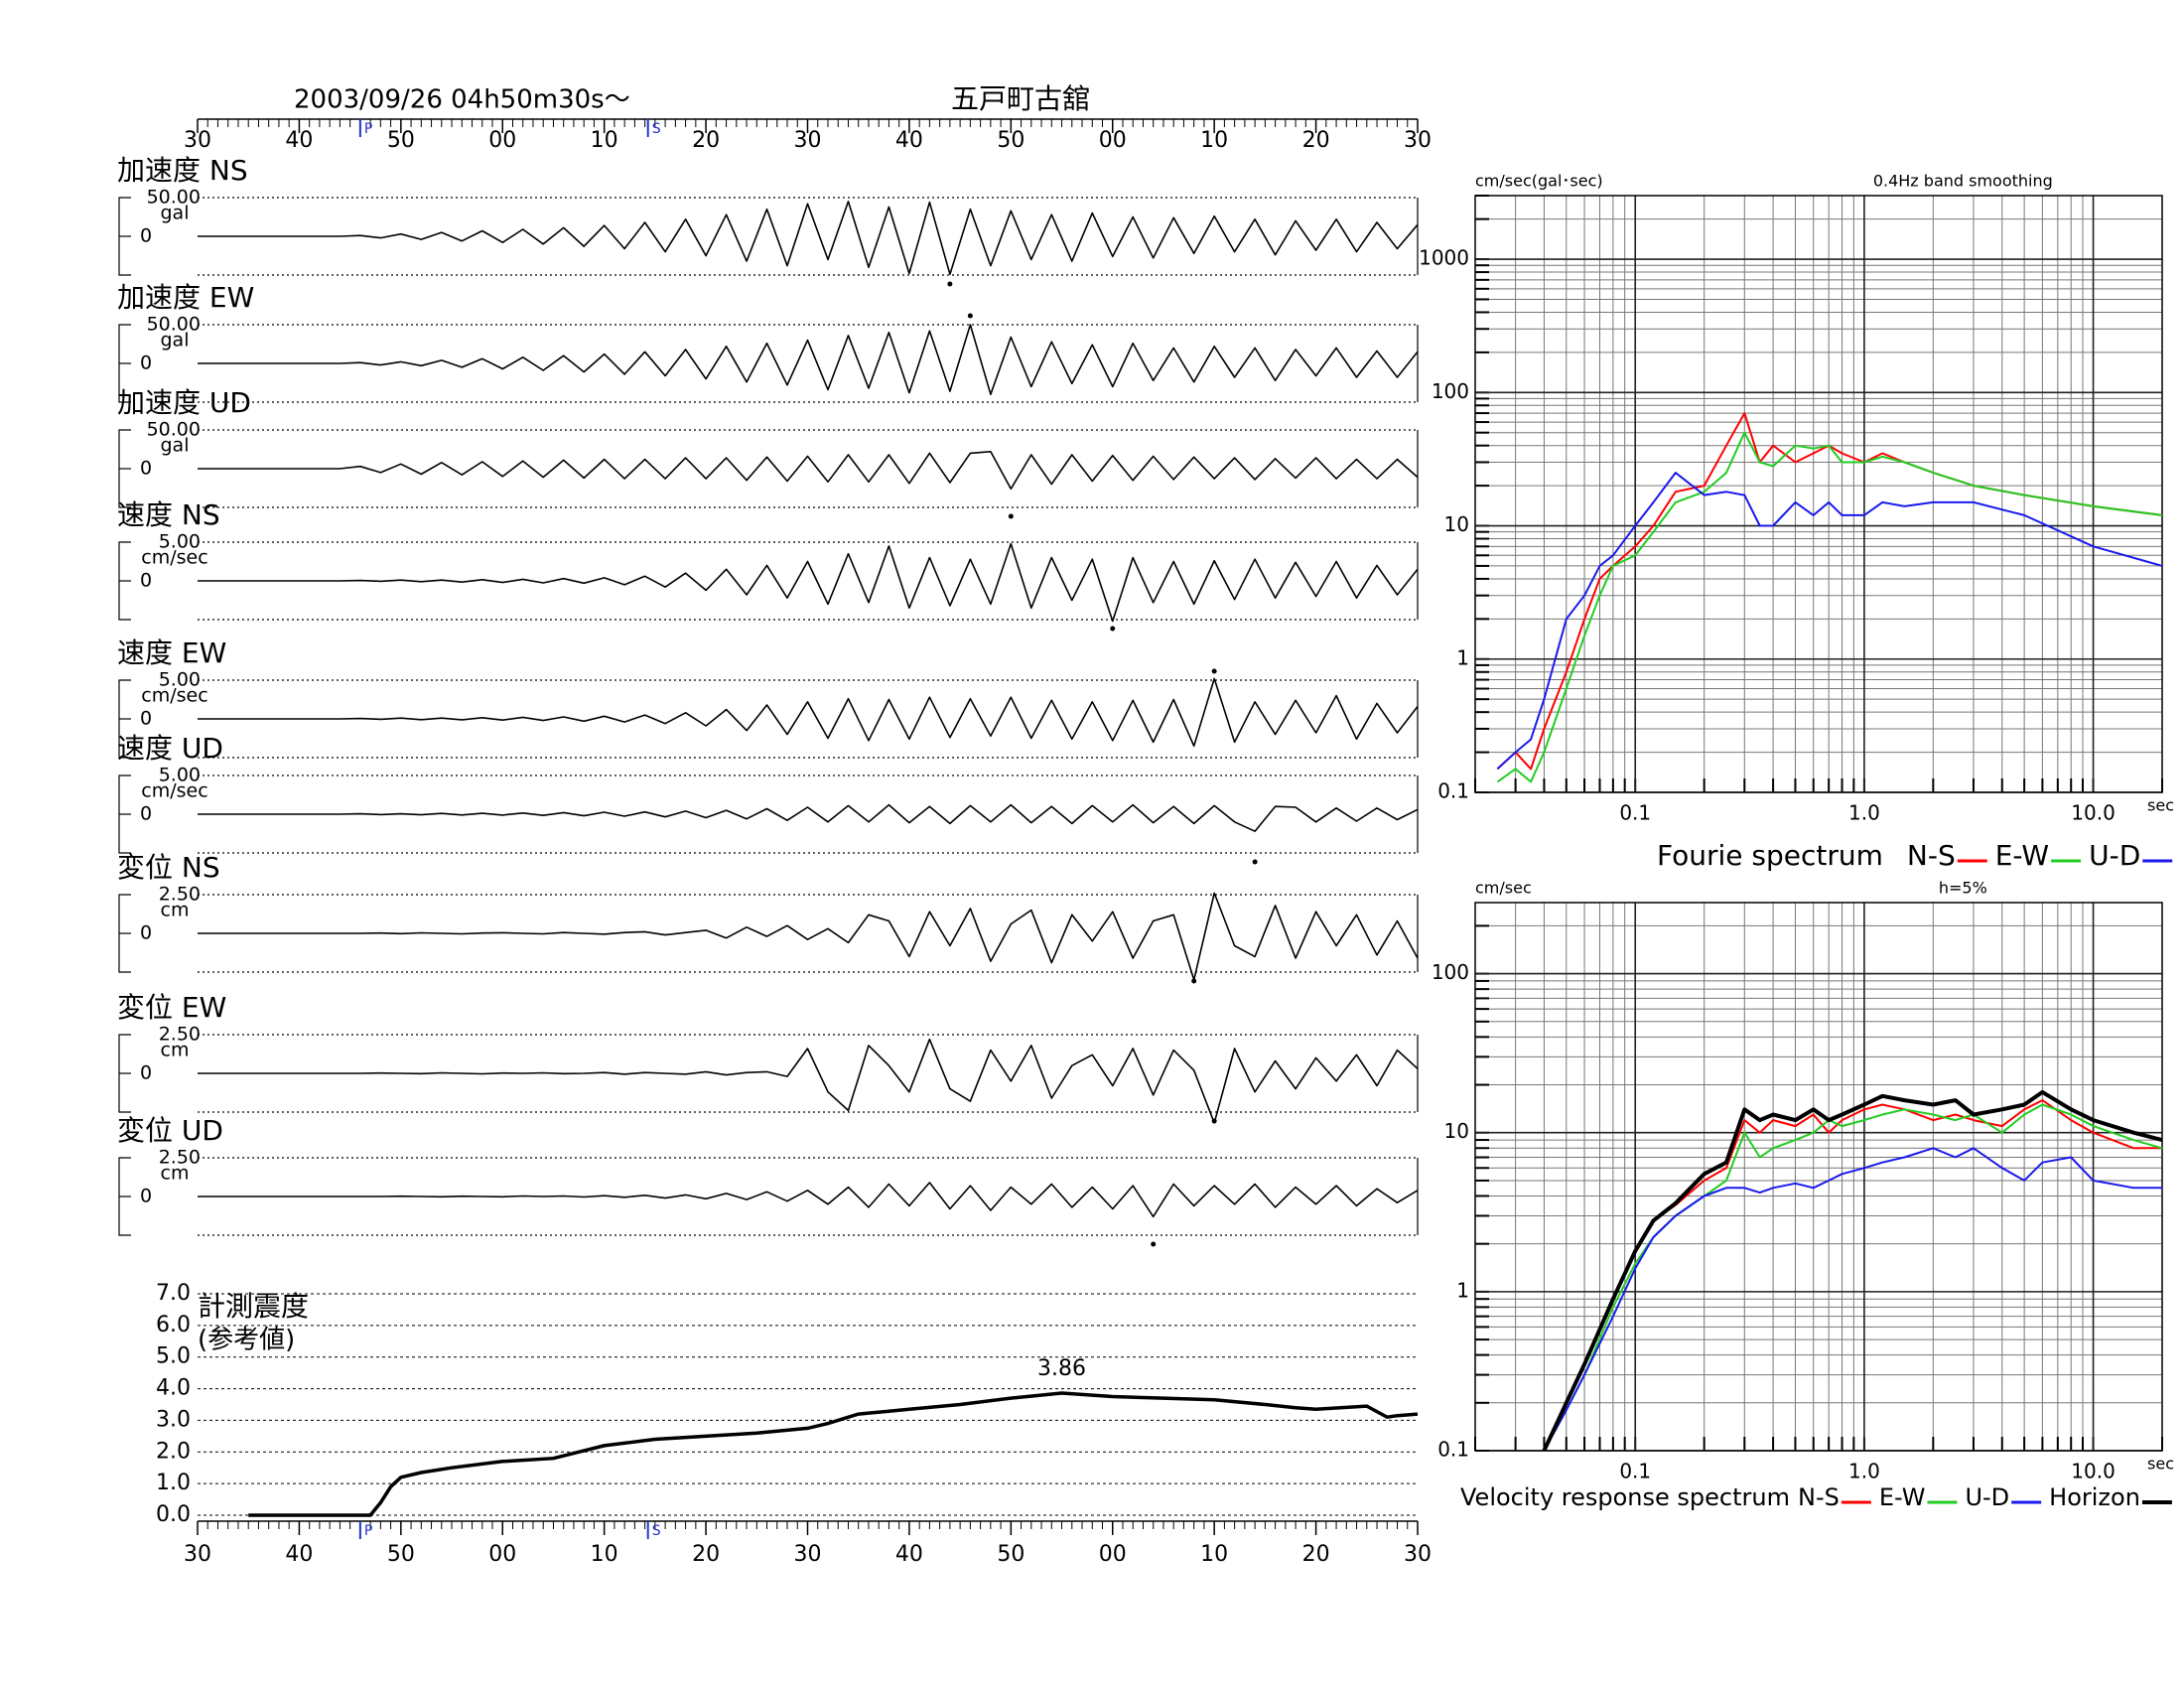  I want to click on y-tick-label: 1.0, so click(173, 1483).